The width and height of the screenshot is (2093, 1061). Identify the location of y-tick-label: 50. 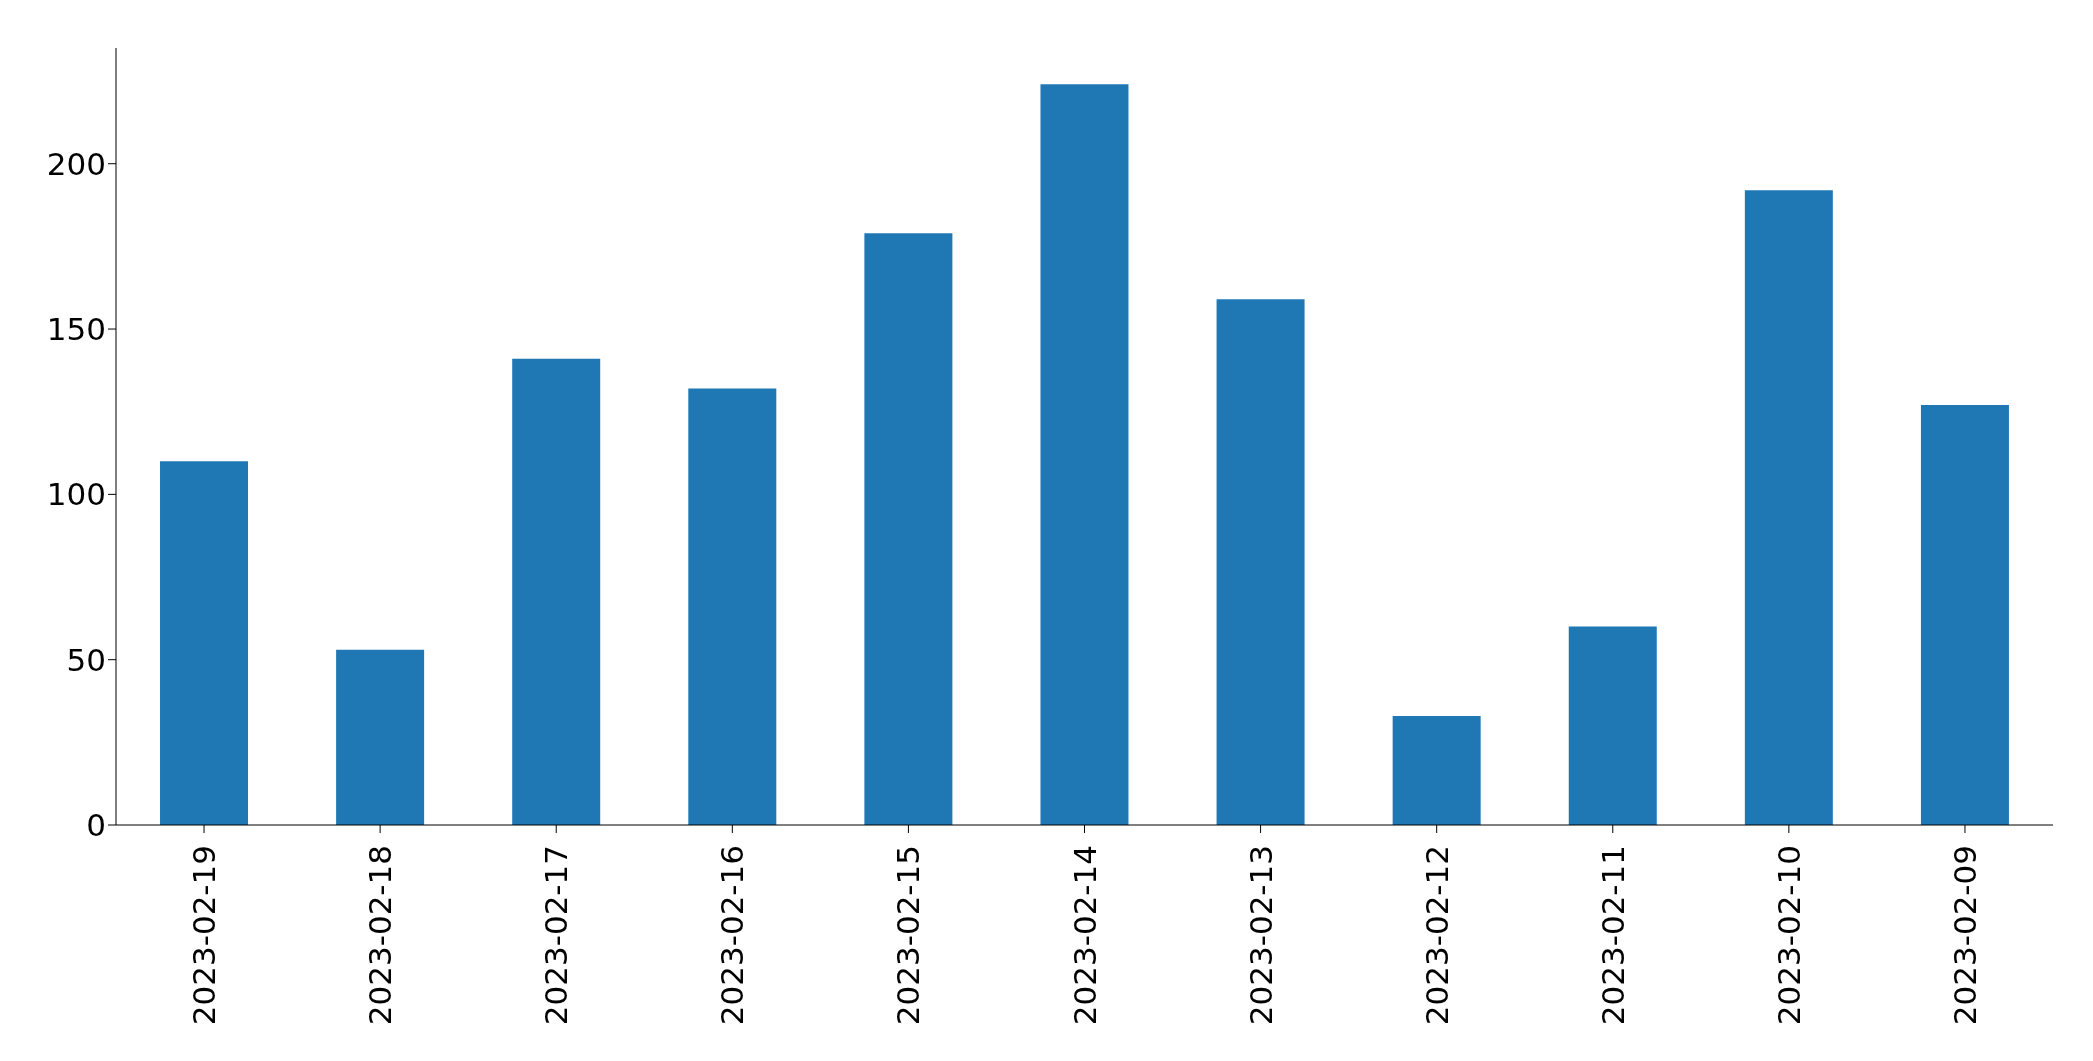
(86, 659).